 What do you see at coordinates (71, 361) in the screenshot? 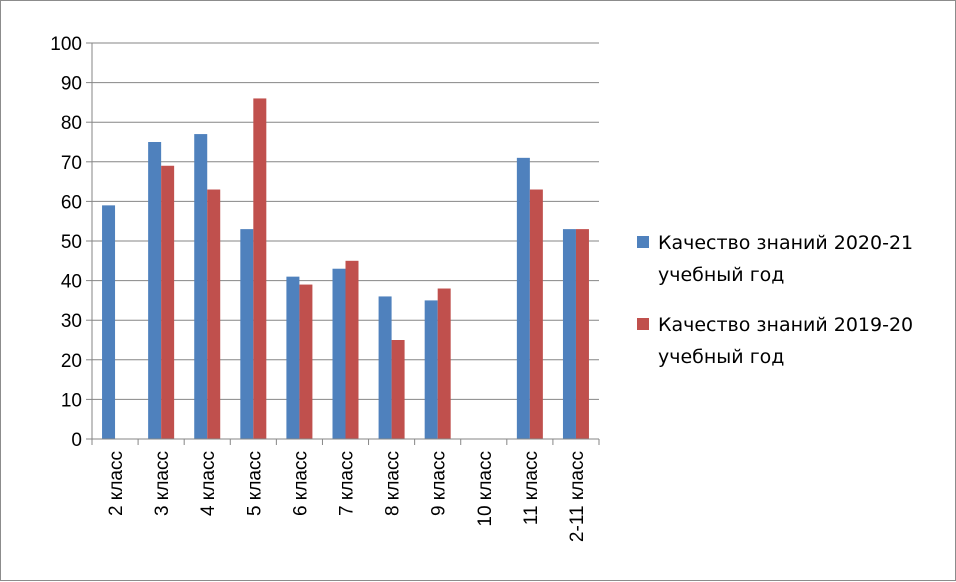
I see `y-tick-label: 20` at bounding box center [71, 361].